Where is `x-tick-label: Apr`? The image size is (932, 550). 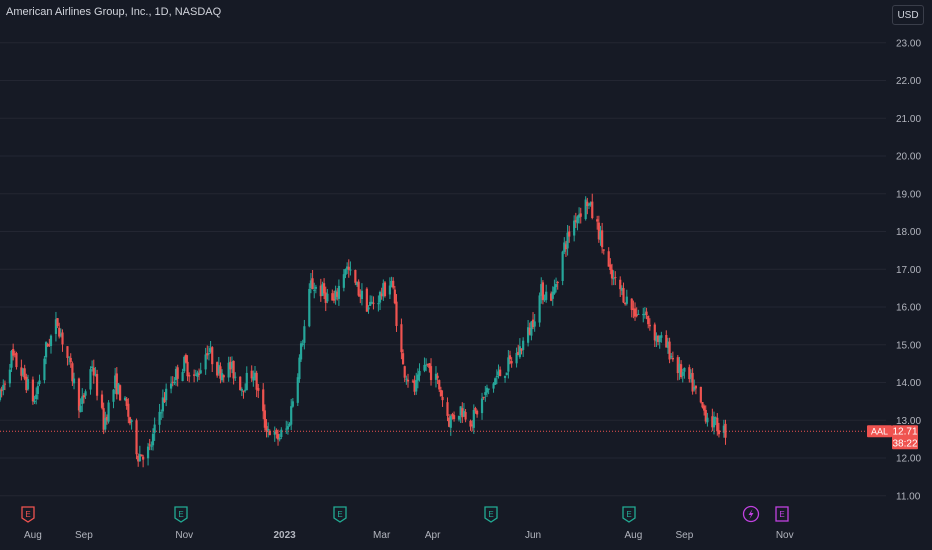
x-tick-label: Apr is located at coordinates (433, 535).